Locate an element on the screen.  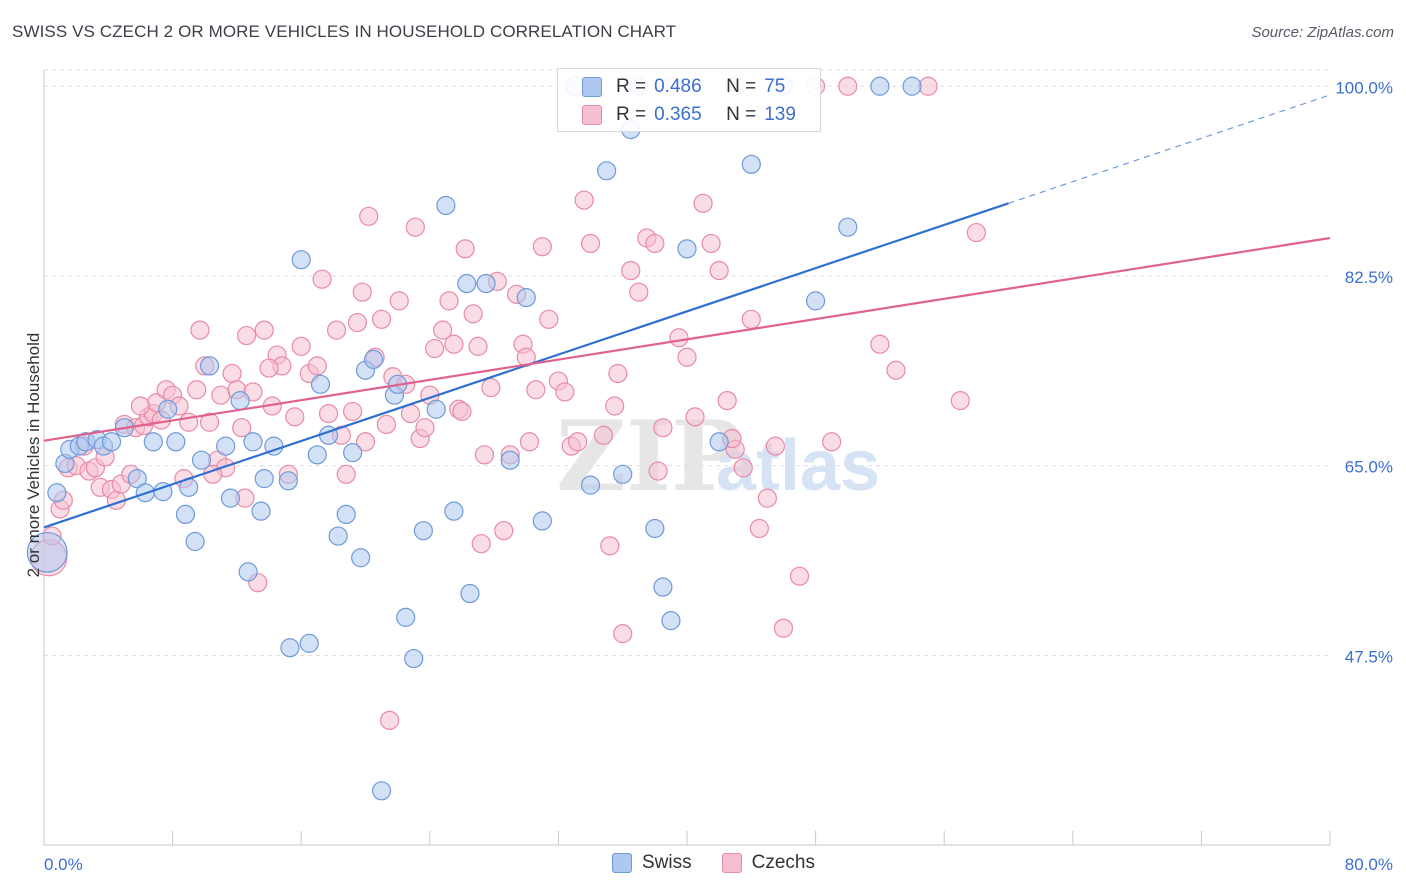
x-tick-label-max: 80.0% is located at coordinates (1369, 864).